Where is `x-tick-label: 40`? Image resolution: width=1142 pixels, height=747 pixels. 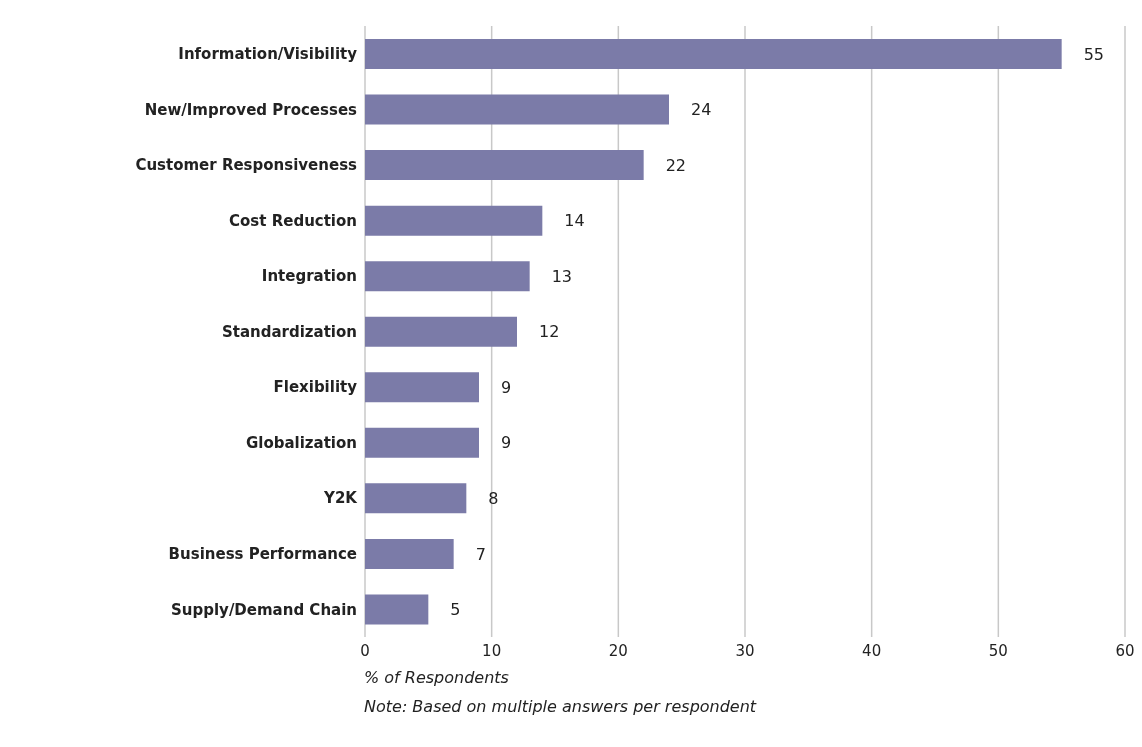 x-tick-label: 40 is located at coordinates (872, 650).